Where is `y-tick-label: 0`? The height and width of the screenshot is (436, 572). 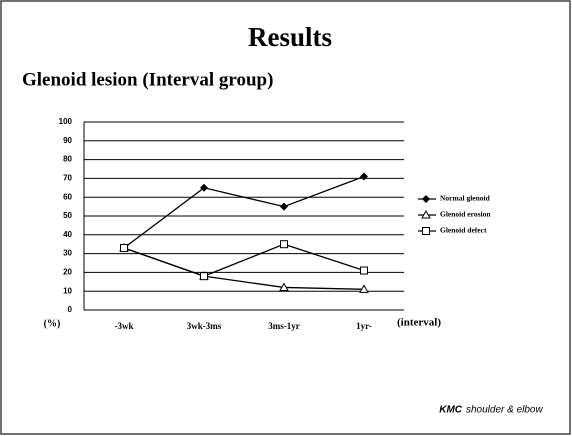 y-tick-label: 0 is located at coordinates (70, 309).